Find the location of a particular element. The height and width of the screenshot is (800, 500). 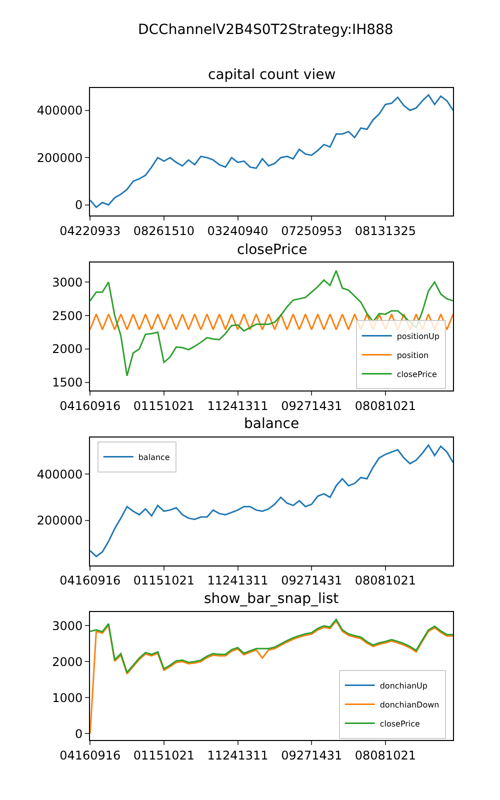

x-tick-label: 07250953 is located at coordinates (311, 231).